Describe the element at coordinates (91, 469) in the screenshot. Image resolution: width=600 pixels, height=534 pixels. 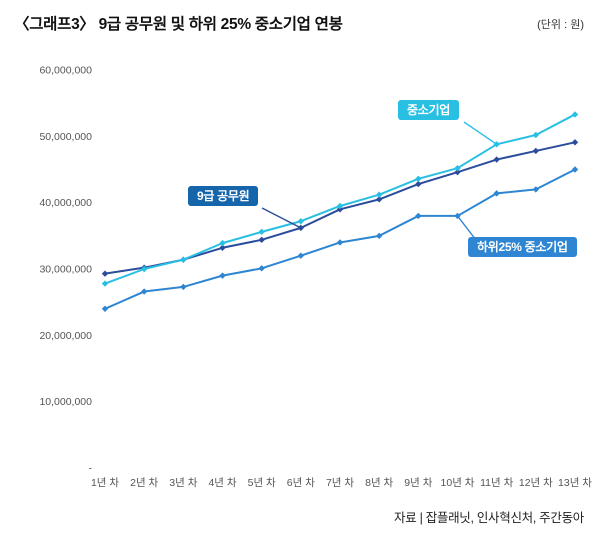
I see `y-tick-label: -` at that location.